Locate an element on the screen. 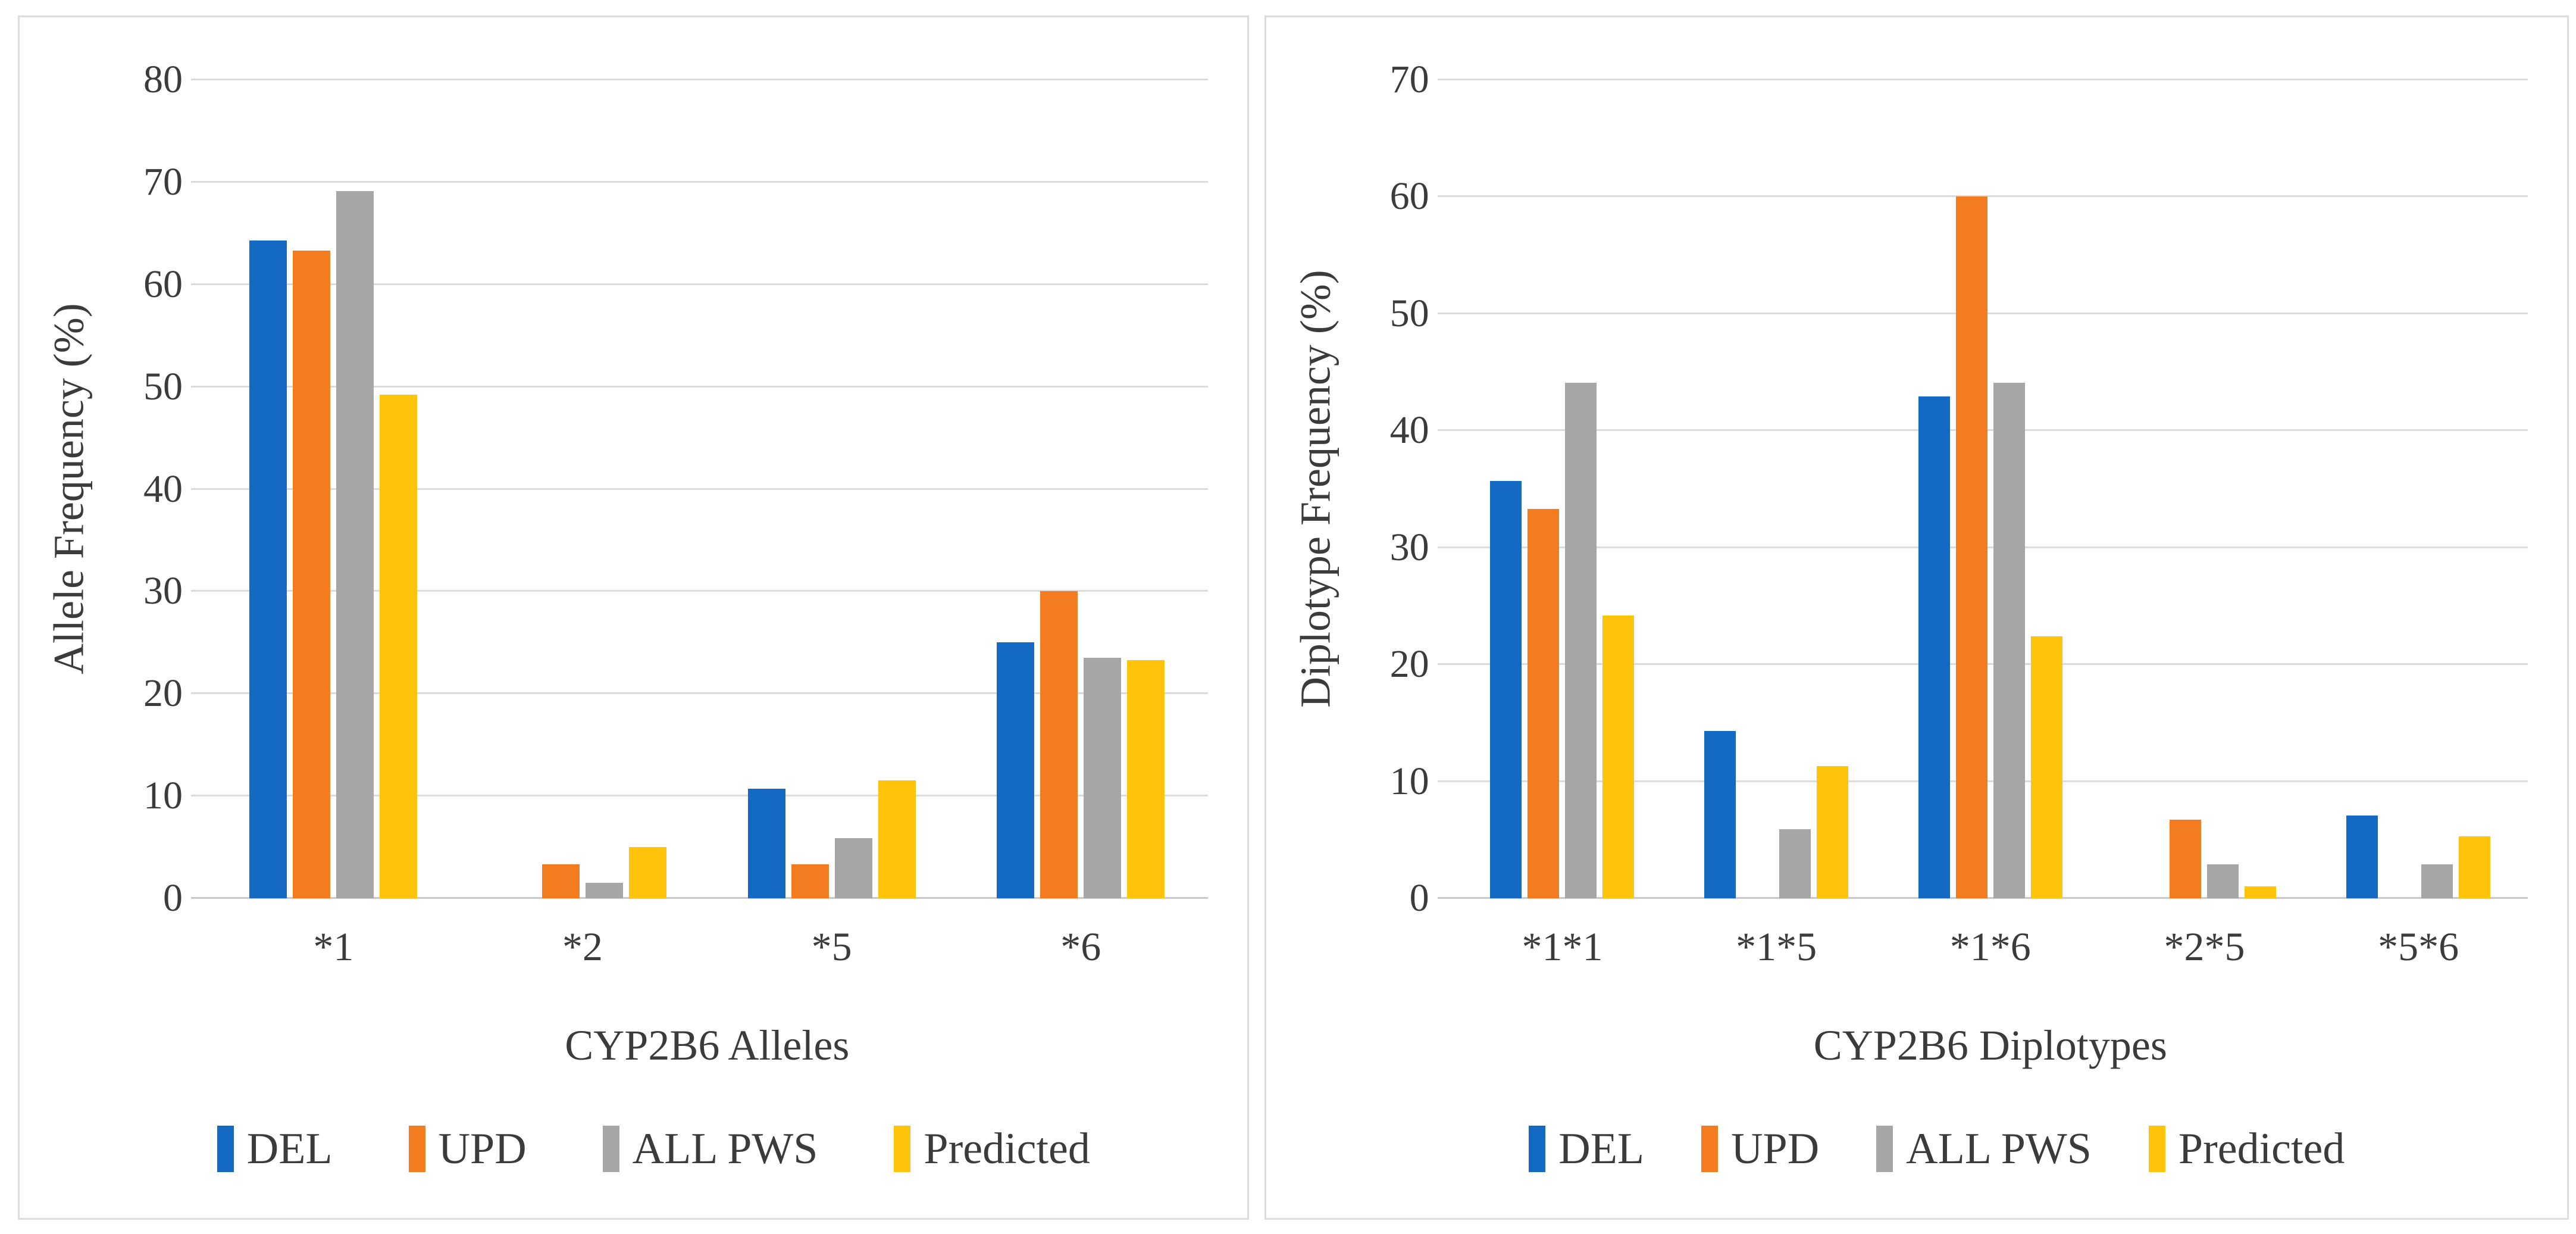  legend-item-upd: UPD is located at coordinates (467, 1149).